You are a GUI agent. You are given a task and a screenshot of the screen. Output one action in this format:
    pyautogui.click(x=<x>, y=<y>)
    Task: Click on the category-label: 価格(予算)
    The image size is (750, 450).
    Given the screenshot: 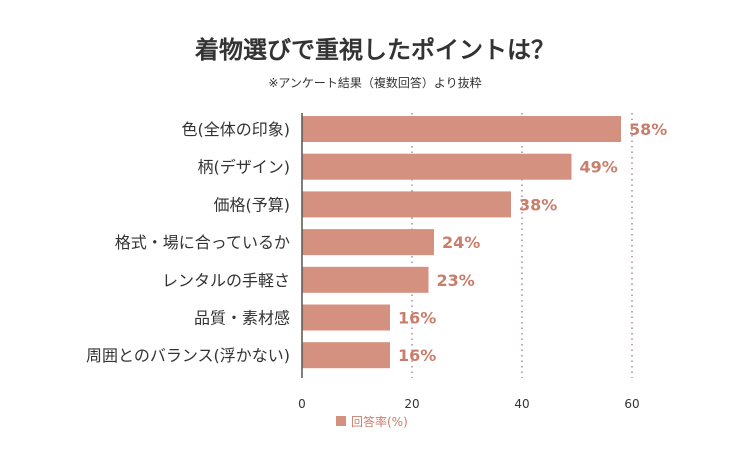 What is the action you would take?
    pyautogui.click(x=252, y=204)
    